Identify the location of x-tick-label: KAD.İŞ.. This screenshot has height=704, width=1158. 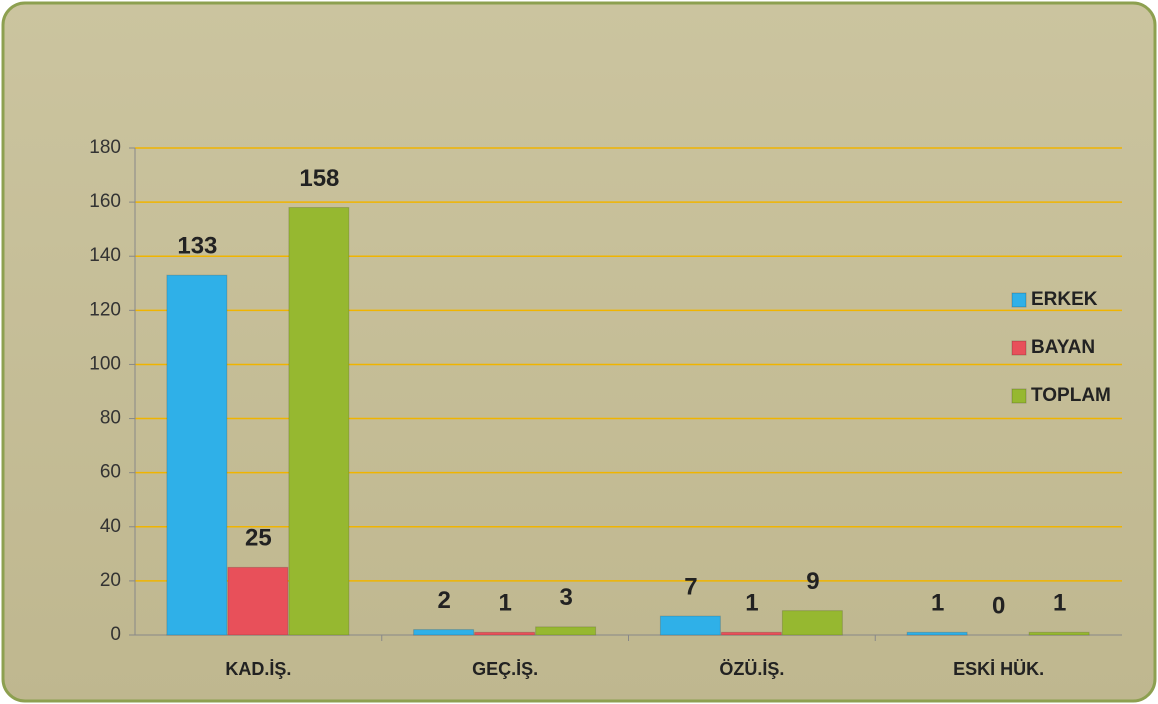
(258, 669).